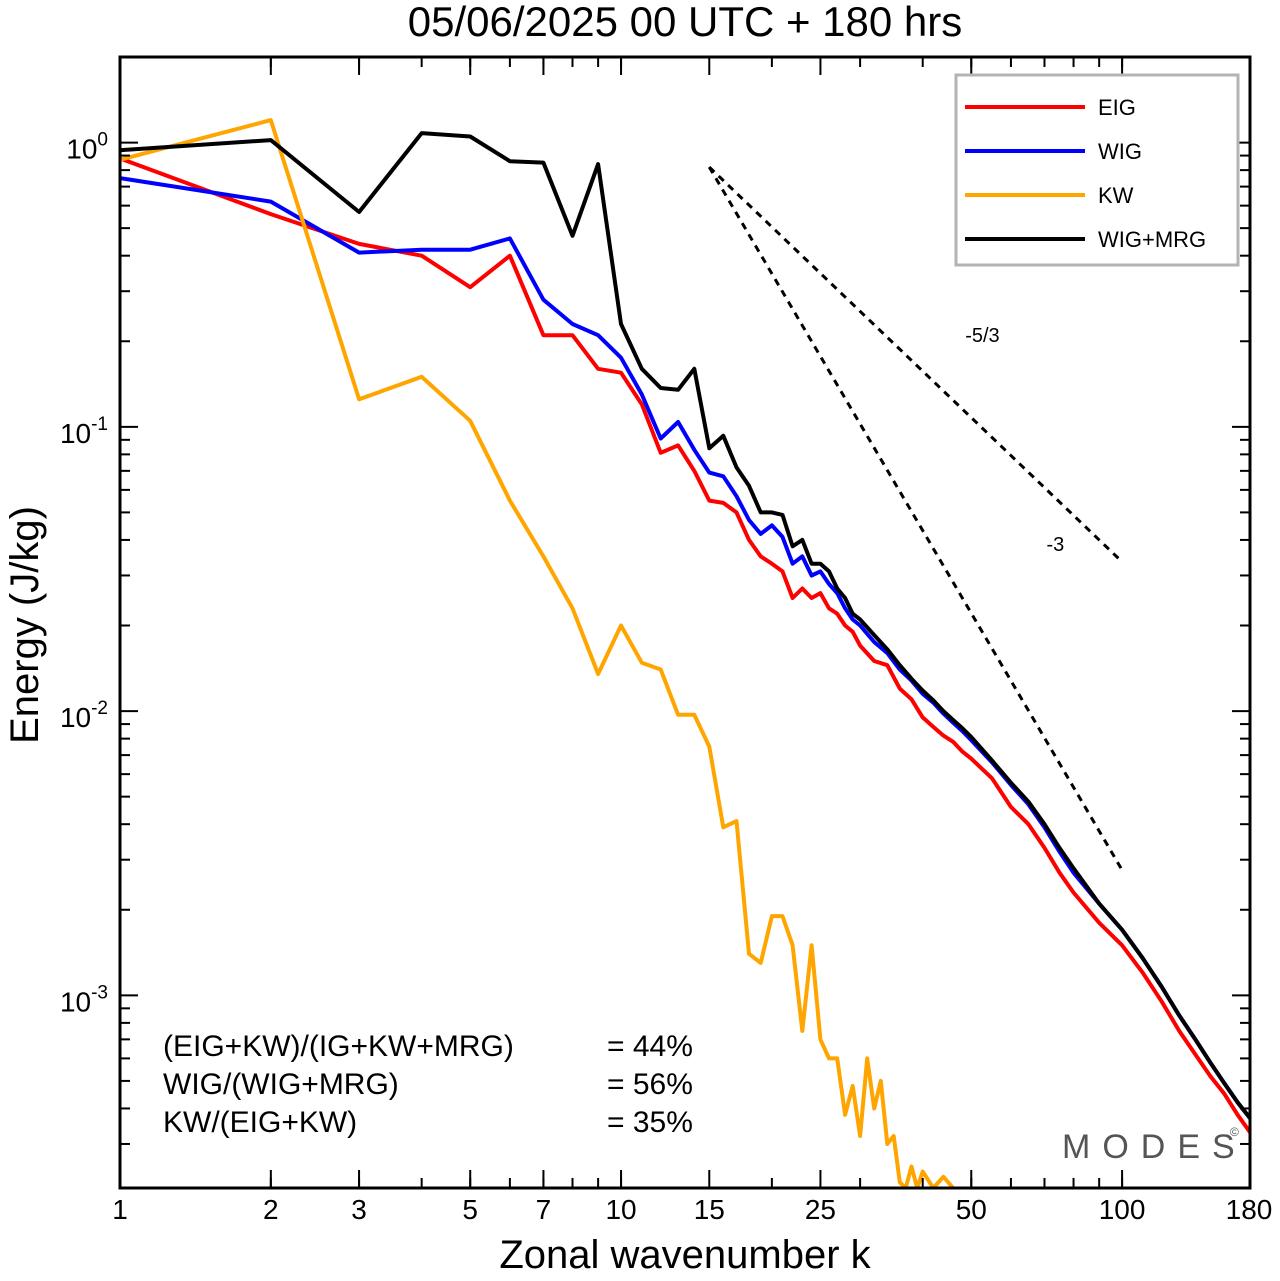 This screenshot has width=1280, height=1281. What do you see at coordinates (1117, 107) in the screenshot?
I see `legend-label-eig: EIG` at bounding box center [1117, 107].